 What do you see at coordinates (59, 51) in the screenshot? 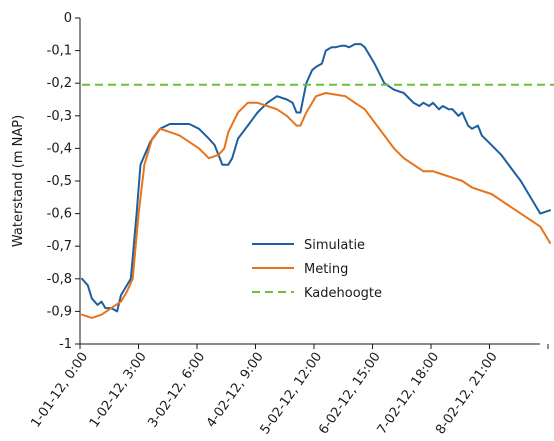
I see `y-tick-label: -0,1` at bounding box center [59, 51].